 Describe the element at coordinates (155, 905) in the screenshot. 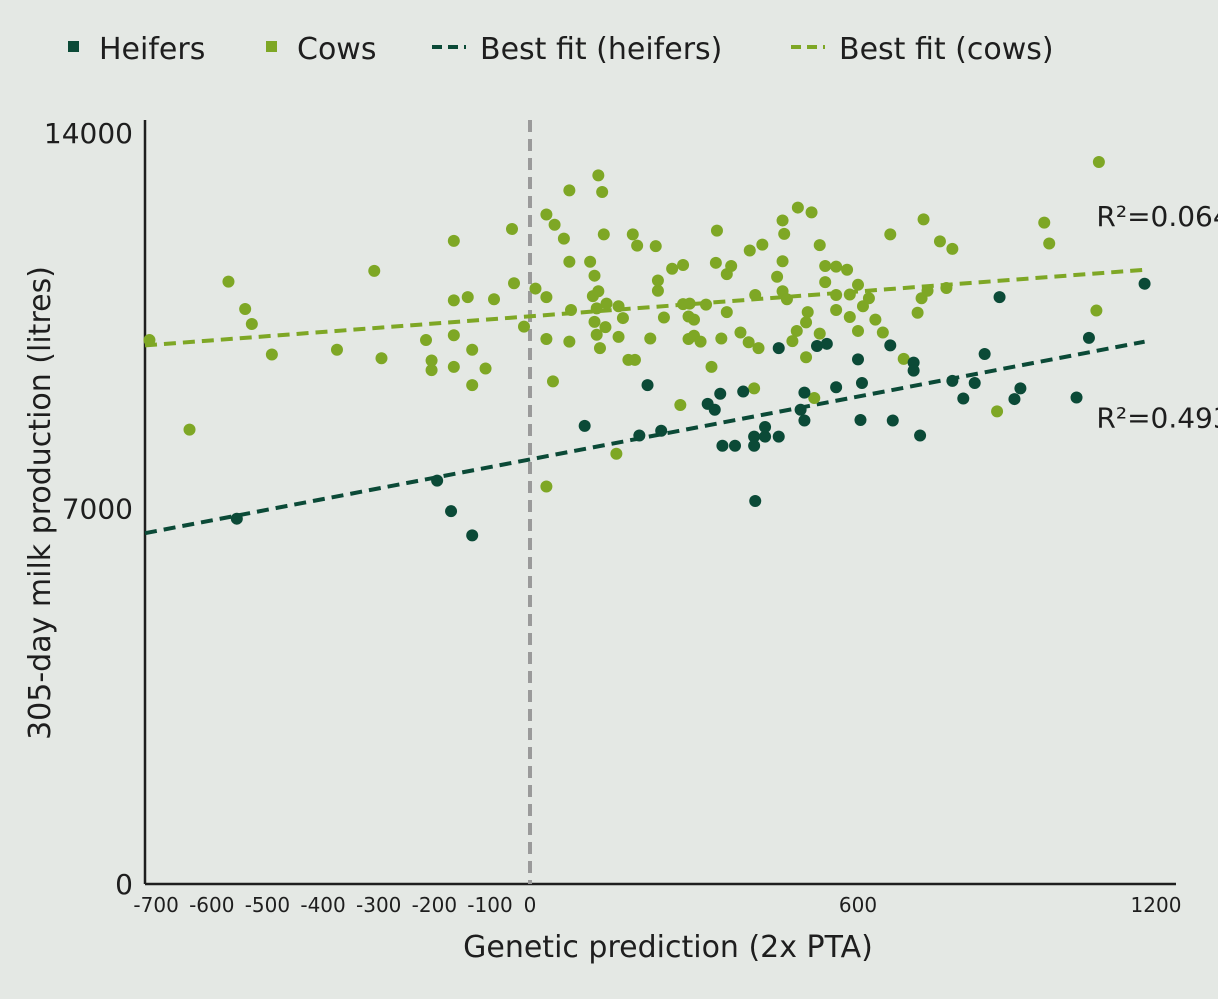

I see `x-tick-label: -700` at that location.